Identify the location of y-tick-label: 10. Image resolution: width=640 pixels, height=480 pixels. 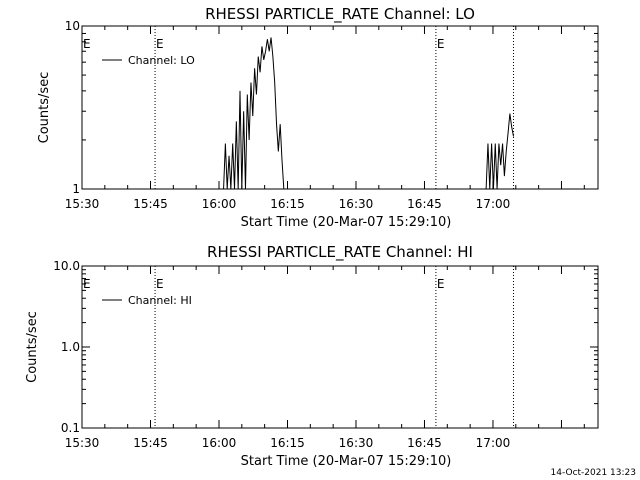
(72, 26).